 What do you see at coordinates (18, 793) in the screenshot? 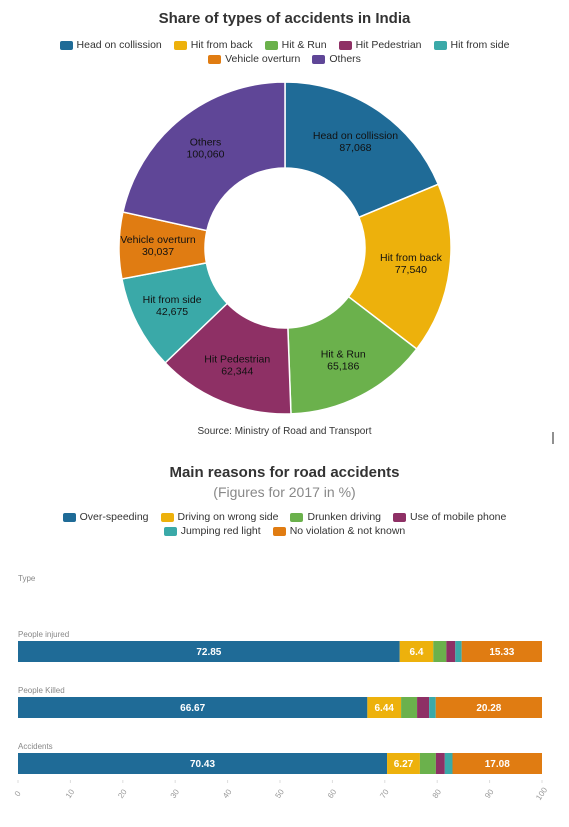
I see `x-tick-label: 0` at bounding box center [18, 793].